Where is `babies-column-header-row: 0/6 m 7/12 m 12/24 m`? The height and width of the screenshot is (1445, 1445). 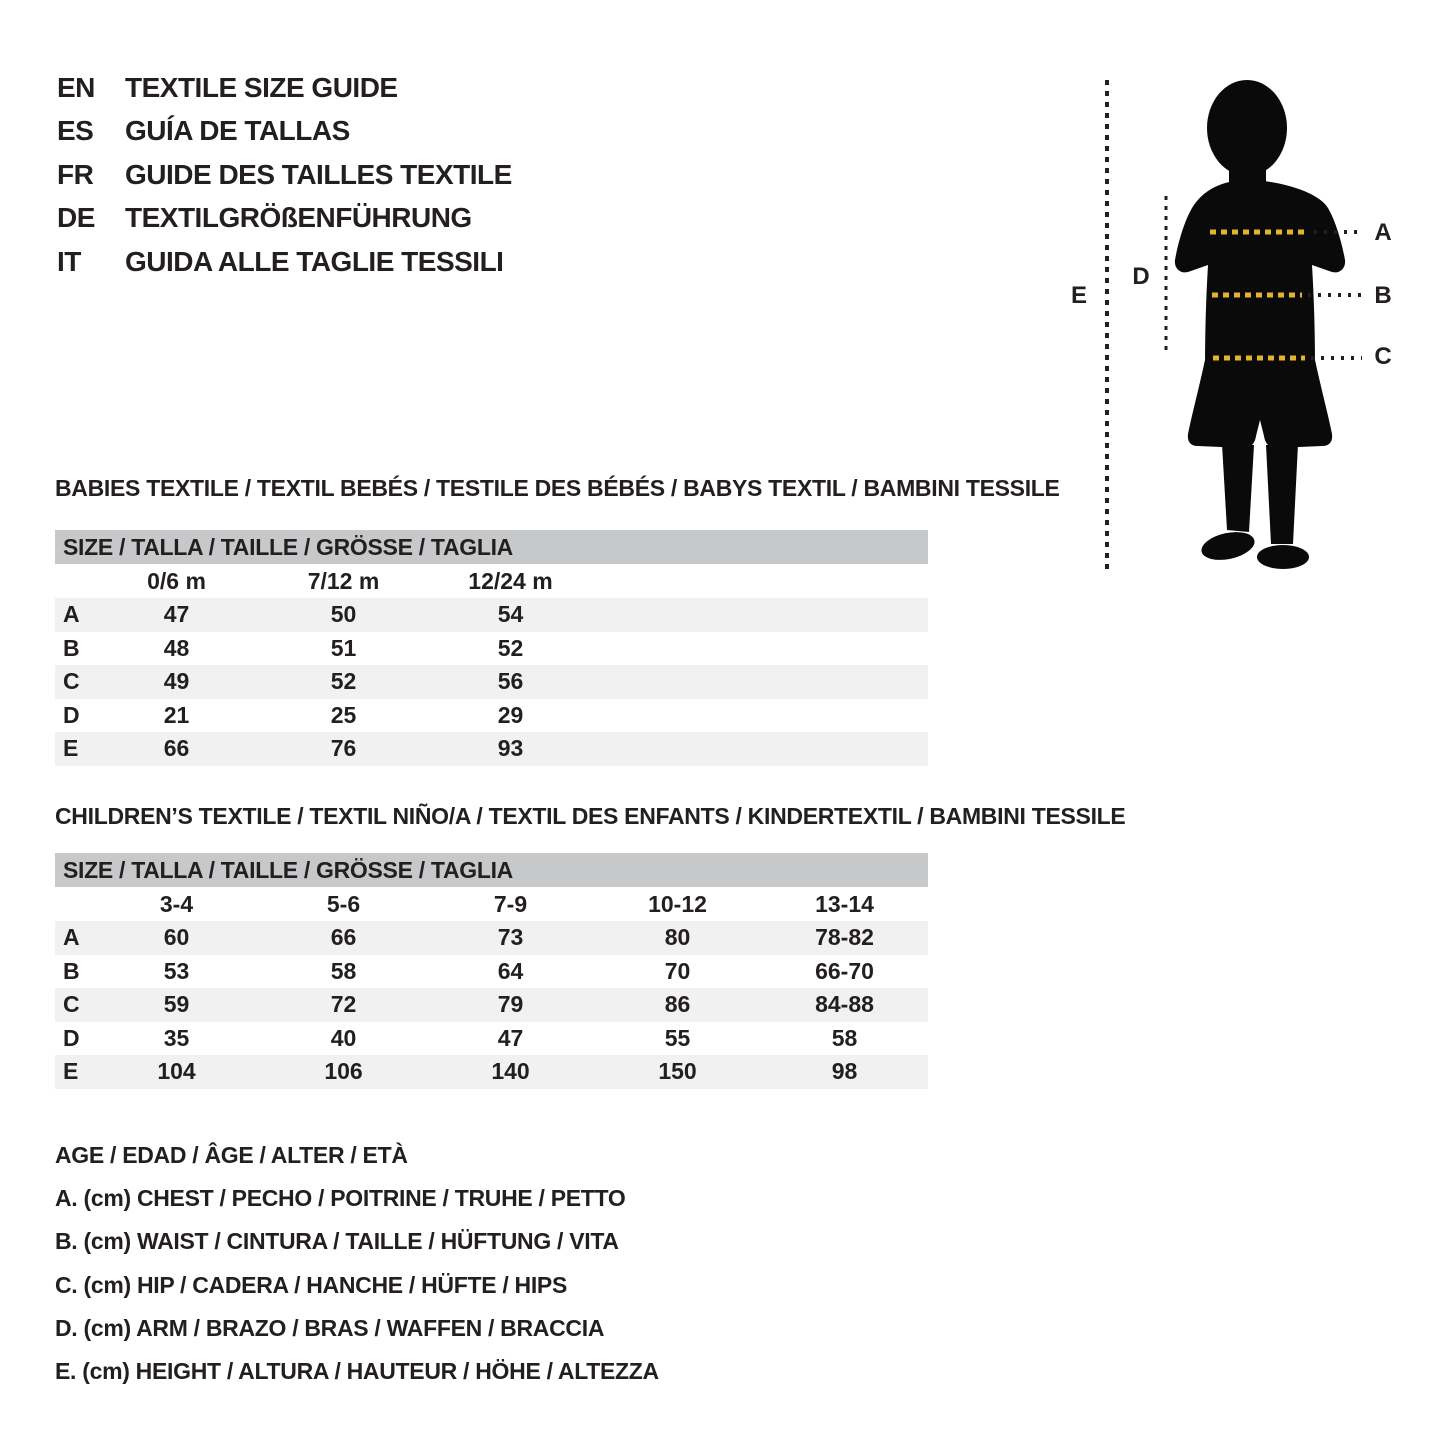 babies-column-header-row: 0/6 m 7/12 m 12/24 m is located at coordinates (491, 581).